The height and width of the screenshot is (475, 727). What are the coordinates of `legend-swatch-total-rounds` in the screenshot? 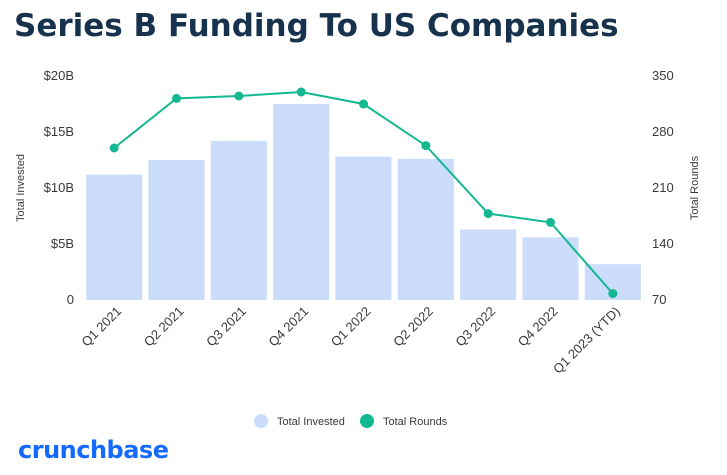 It's located at (367, 421).